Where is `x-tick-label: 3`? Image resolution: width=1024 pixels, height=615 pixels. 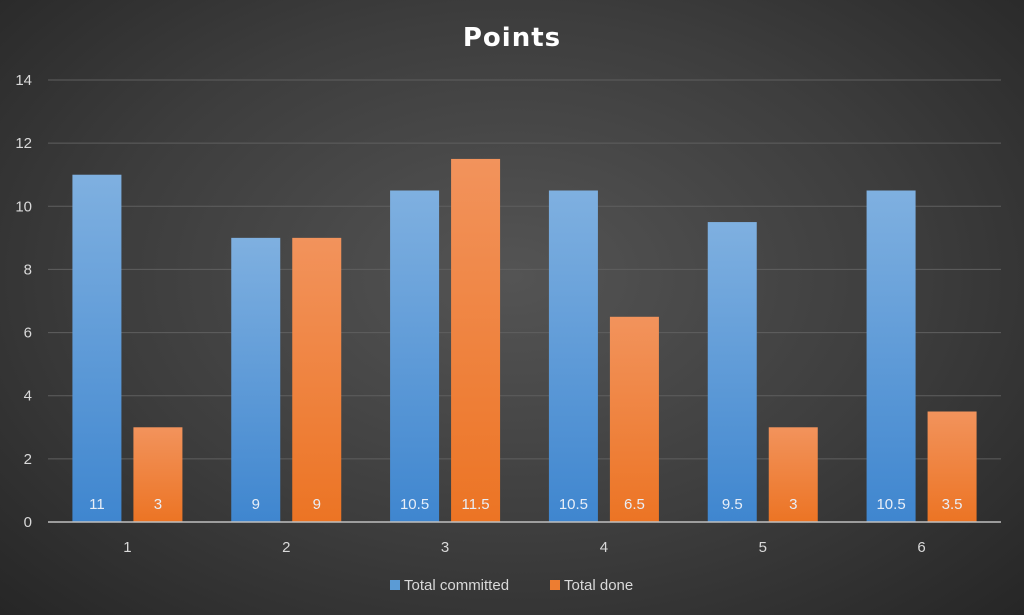 x-tick-label: 3 is located at coordinates (445, 547).